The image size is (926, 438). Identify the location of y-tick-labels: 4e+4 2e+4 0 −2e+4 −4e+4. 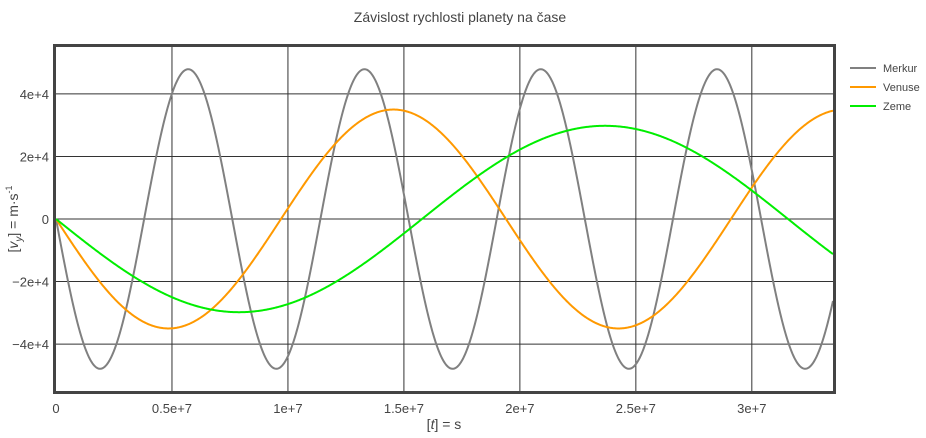
(30, 219).